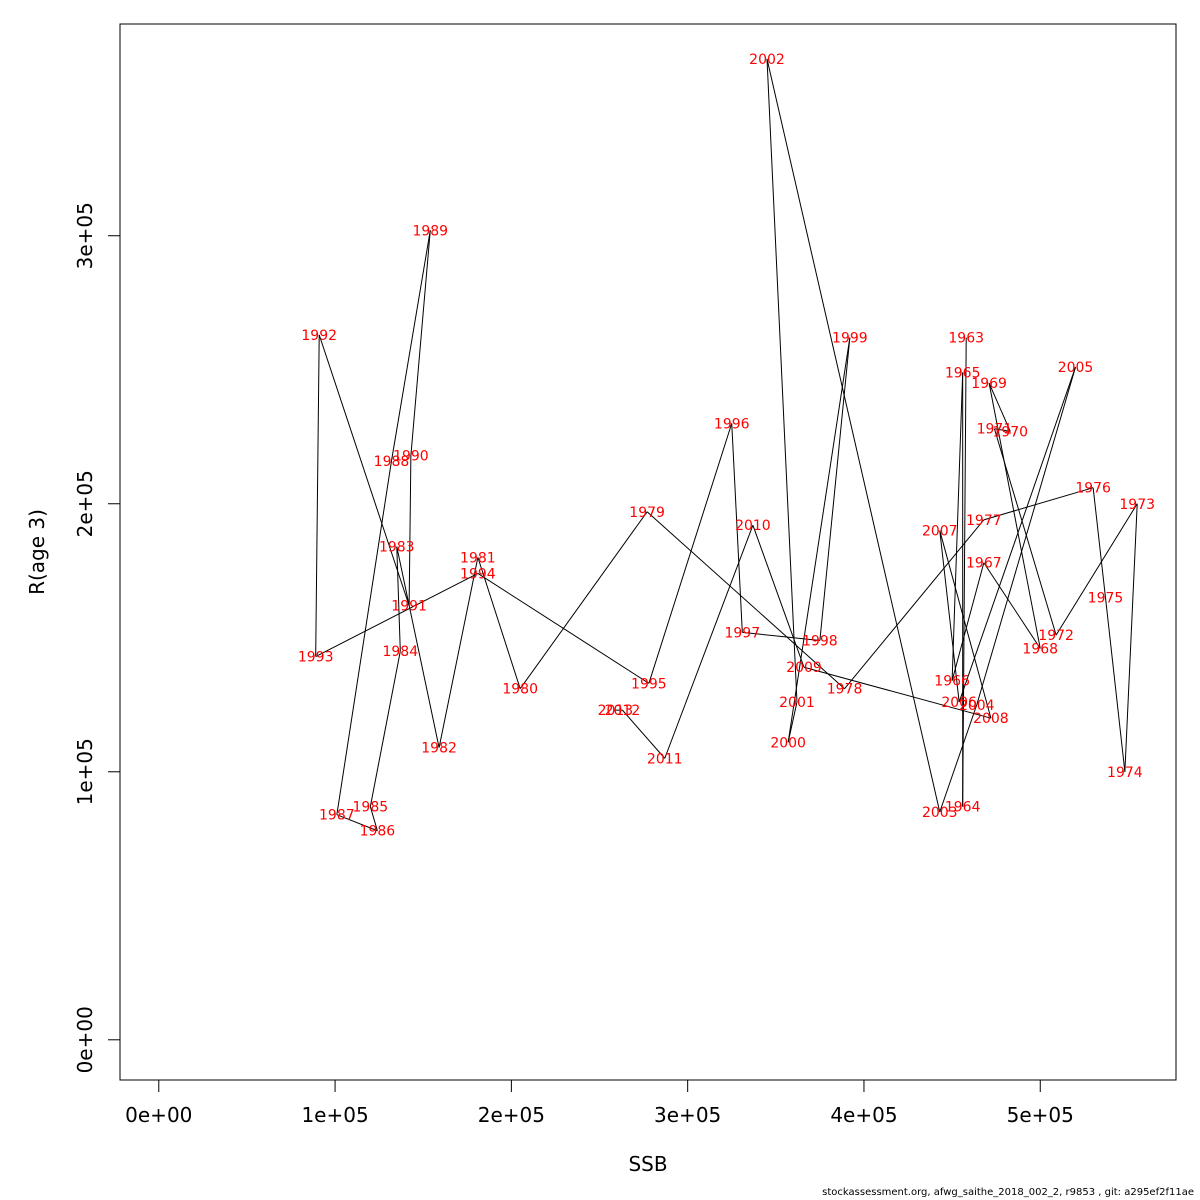  Describe the element at coordinates (316, 658) in the screenshot. I see `point-label-1993: 1993` at that location.